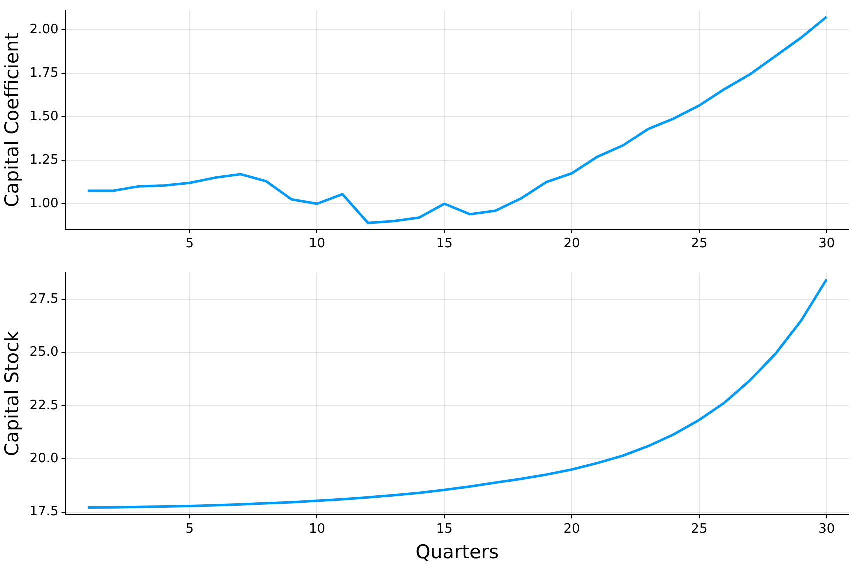 Image resolution: width=857 pixels, height=567 pixels. What do you see at coordinates (44, 299) in the screenshot?
I see `y-tick-label: 27.5` at bounding box center [44, 299].